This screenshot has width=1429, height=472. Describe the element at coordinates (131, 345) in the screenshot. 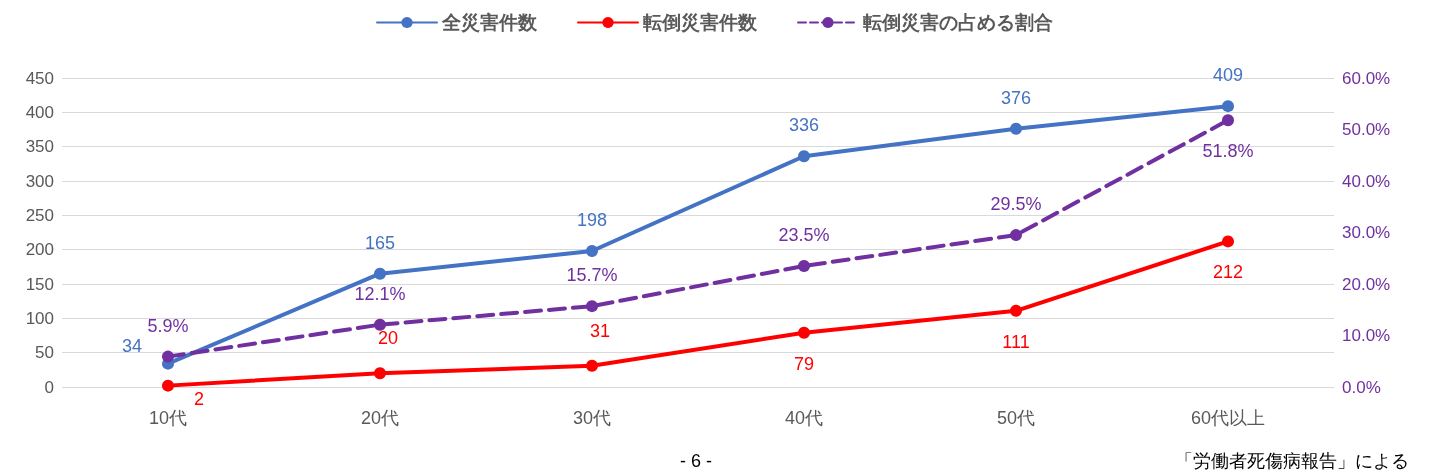

I see `data-label: 34` at that location.